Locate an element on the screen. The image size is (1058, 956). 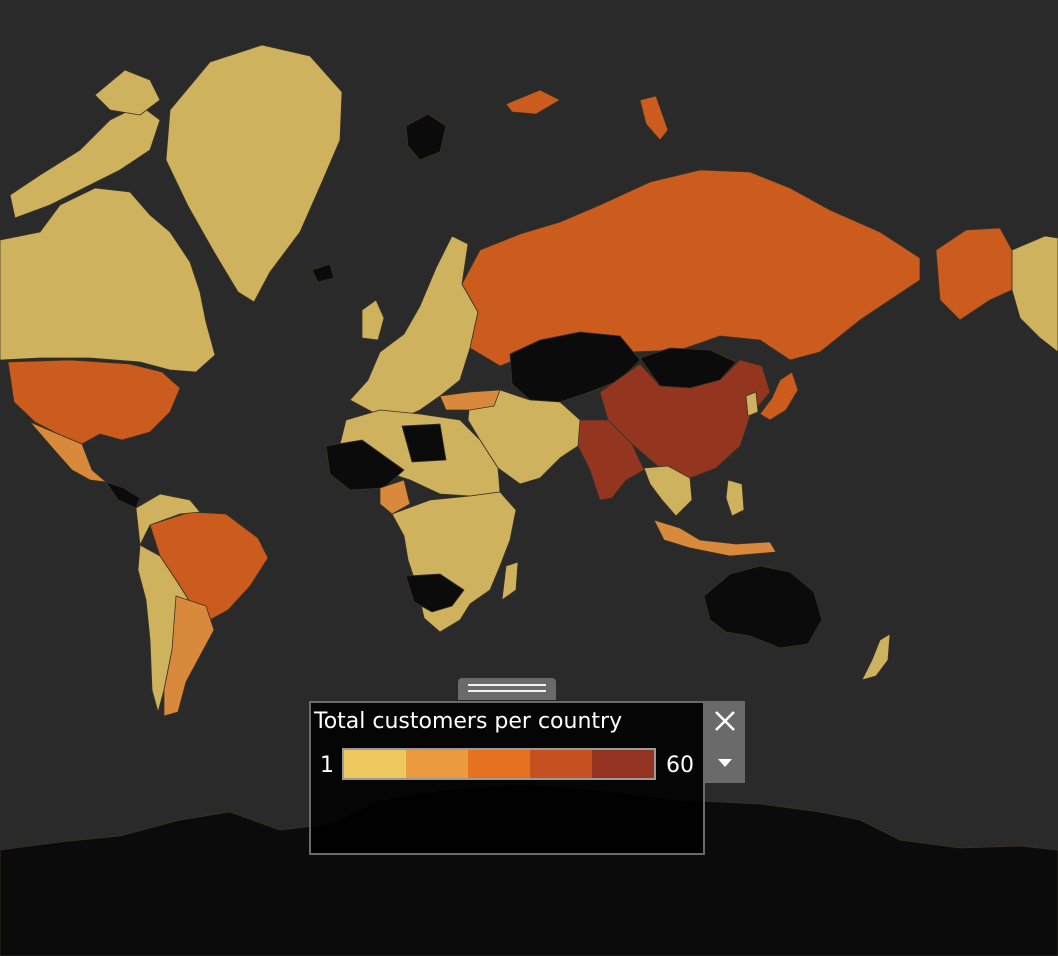
legend-close-button is located at coordinates (725, 721).